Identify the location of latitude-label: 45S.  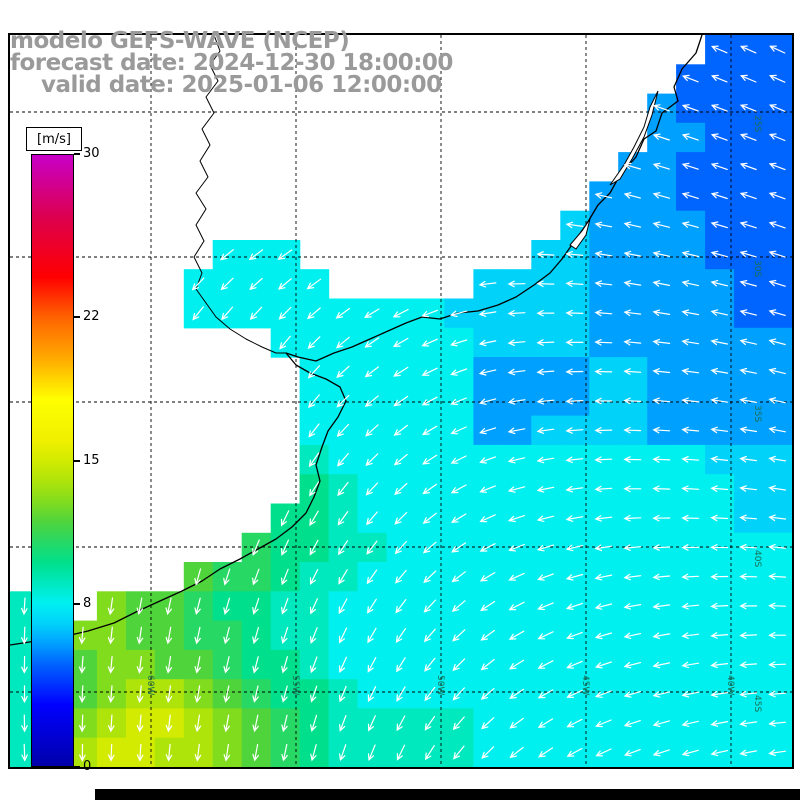
(757, 703).